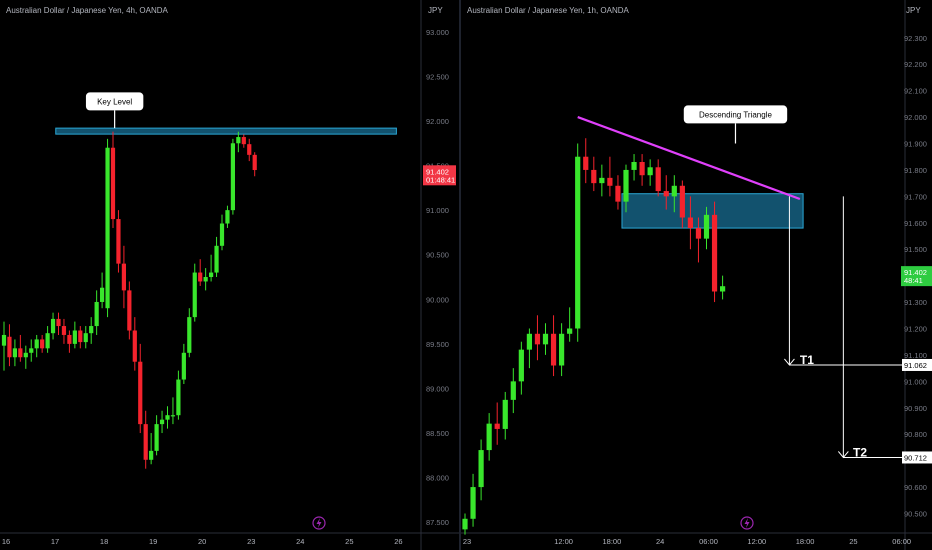 This screenshot has width=932, height=550. Describe the element at coordinates (440, 179) in the screenshot. I see `current-price-countdown: 01:48:41` at that location.